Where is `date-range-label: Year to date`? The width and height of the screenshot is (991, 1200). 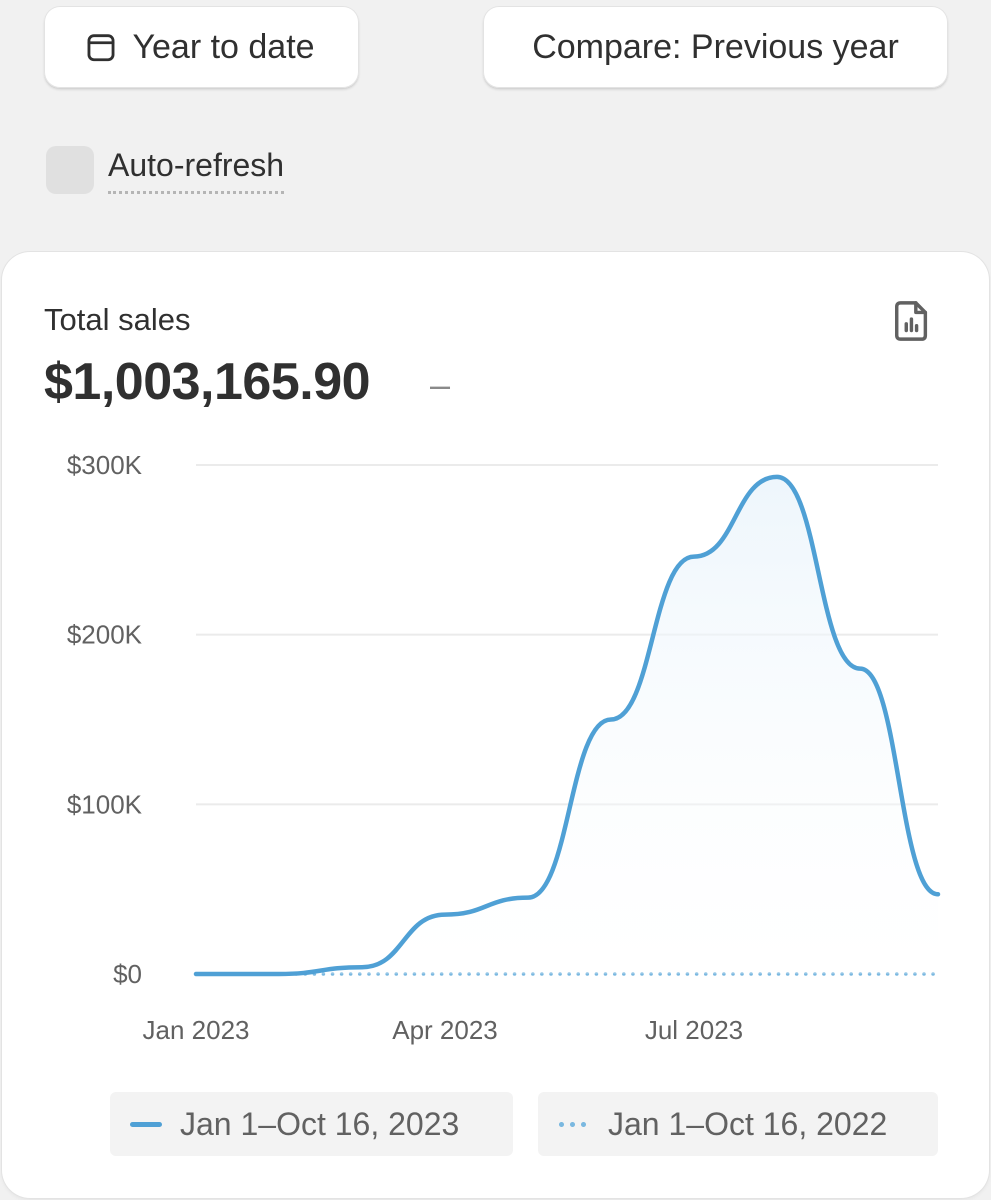
date-range-label: Year to date is located at coordinates (223, 46).